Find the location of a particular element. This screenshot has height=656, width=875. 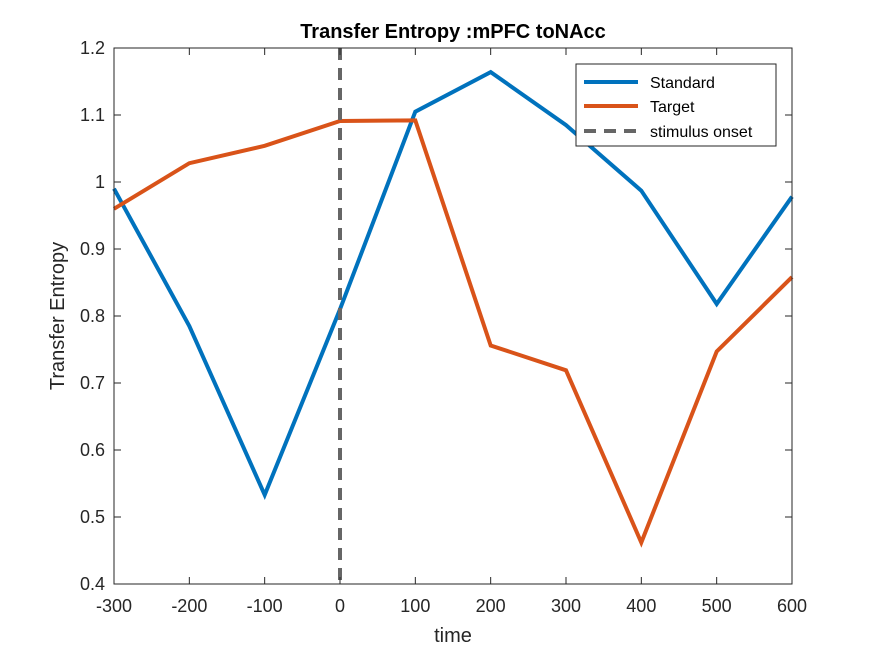

legend-label-target: Target is located at coordinates (672, 107).